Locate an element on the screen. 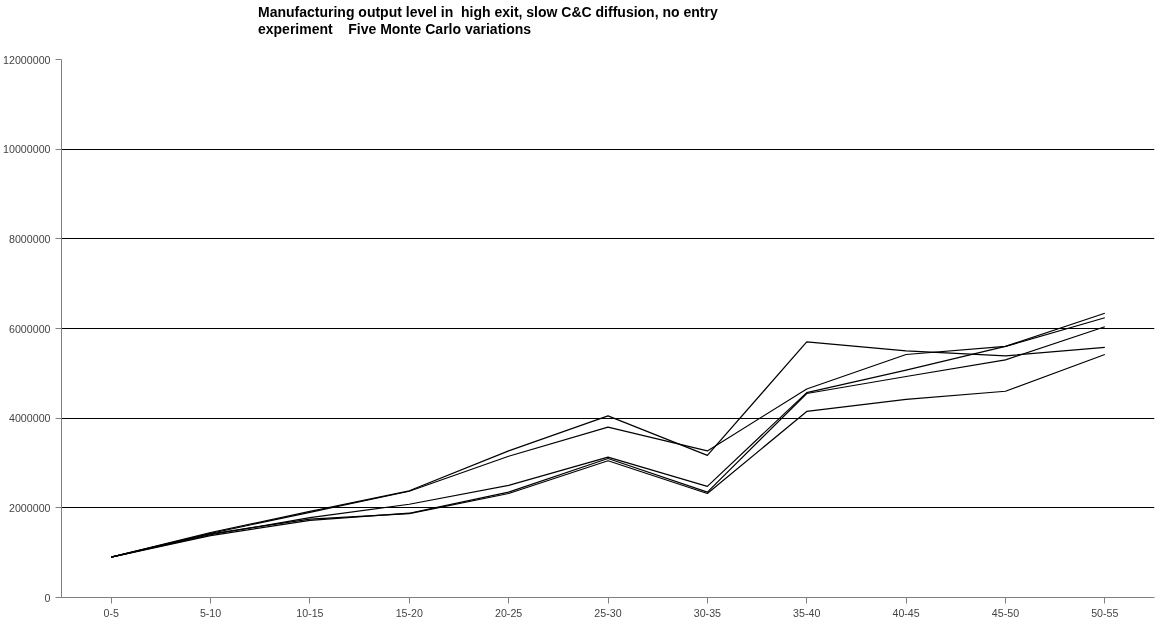  x-tick-label: 35-40 is located at coordinates (807, 612).